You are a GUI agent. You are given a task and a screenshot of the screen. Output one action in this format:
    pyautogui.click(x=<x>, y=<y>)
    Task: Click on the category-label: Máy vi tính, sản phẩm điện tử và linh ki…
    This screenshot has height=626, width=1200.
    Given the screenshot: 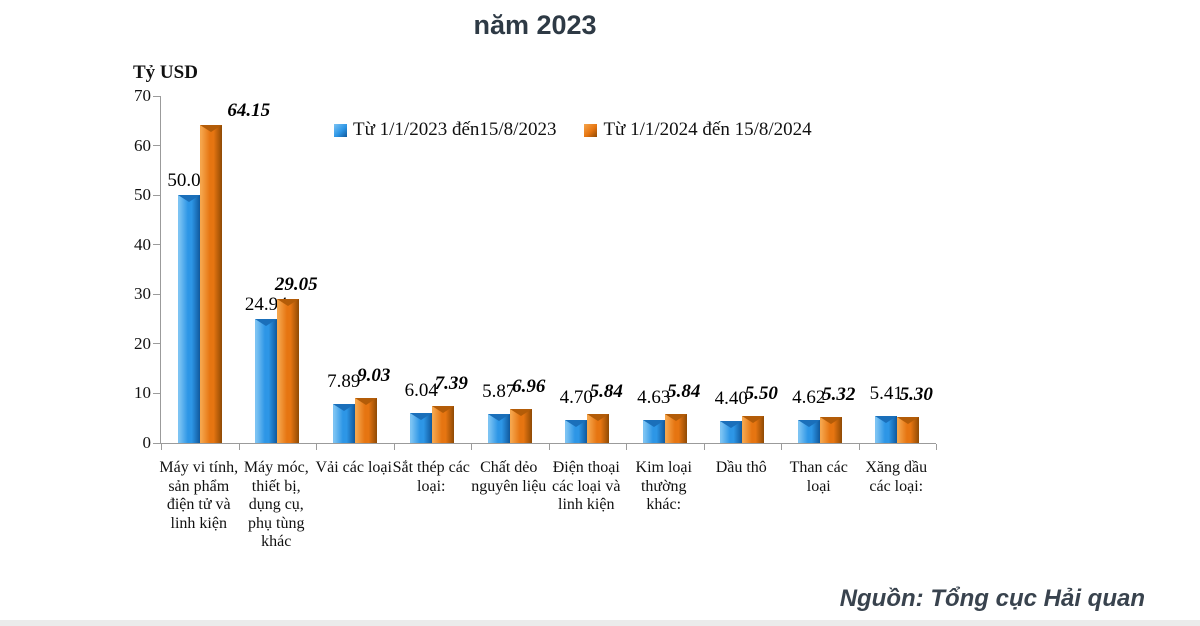 What is the action you would take?
    pyautogui.click(x=199, y=495)
    